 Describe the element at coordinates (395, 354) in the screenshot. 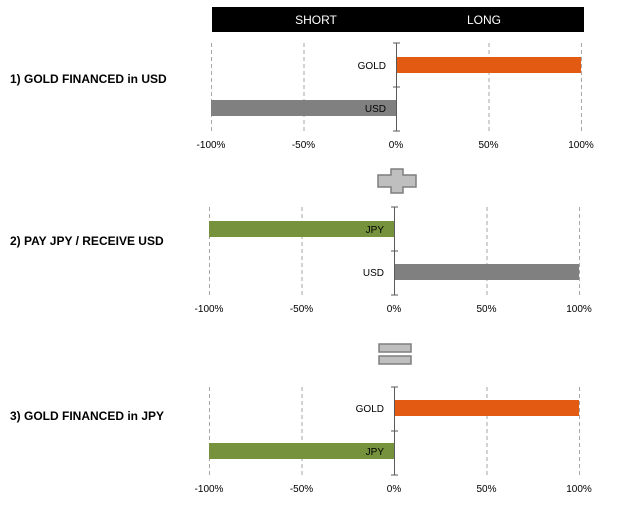

I see `equals-icon` at that location.